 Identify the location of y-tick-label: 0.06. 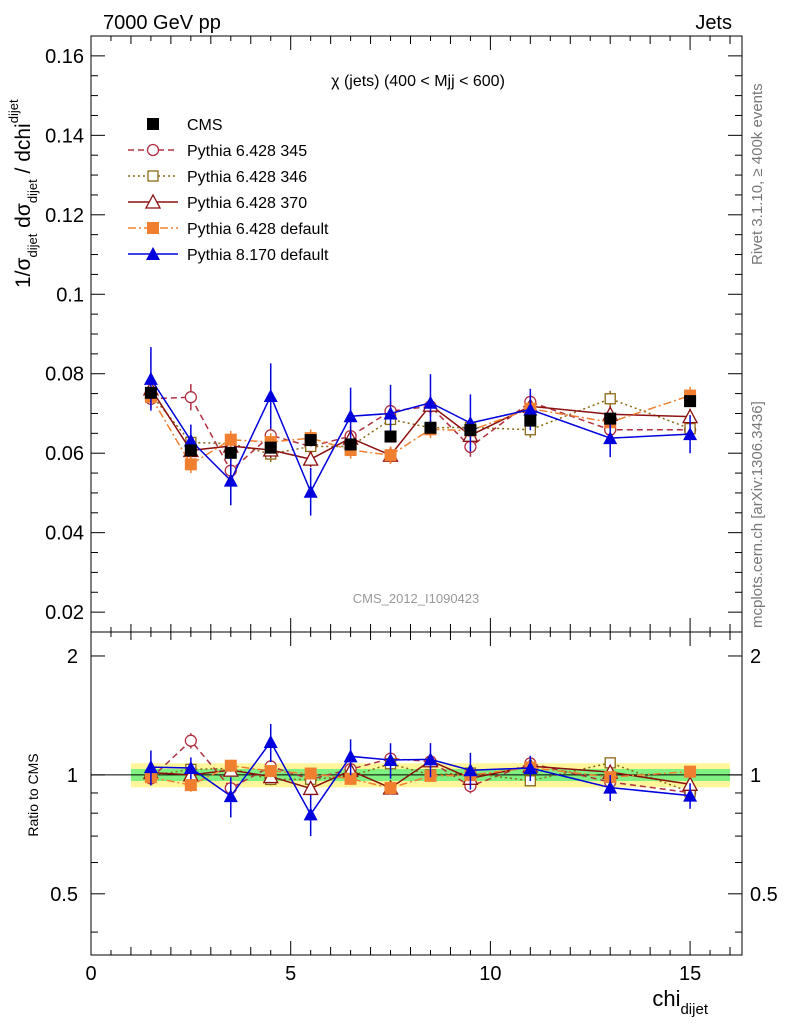
(64, 454).